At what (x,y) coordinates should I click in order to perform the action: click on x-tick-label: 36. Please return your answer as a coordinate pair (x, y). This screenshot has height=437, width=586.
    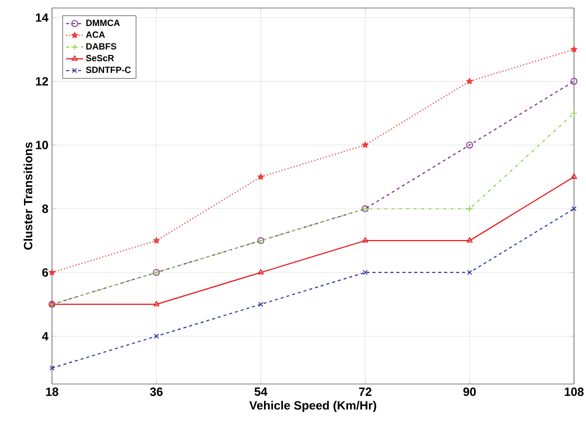
    Looking at the image, I should click on (156, 392).